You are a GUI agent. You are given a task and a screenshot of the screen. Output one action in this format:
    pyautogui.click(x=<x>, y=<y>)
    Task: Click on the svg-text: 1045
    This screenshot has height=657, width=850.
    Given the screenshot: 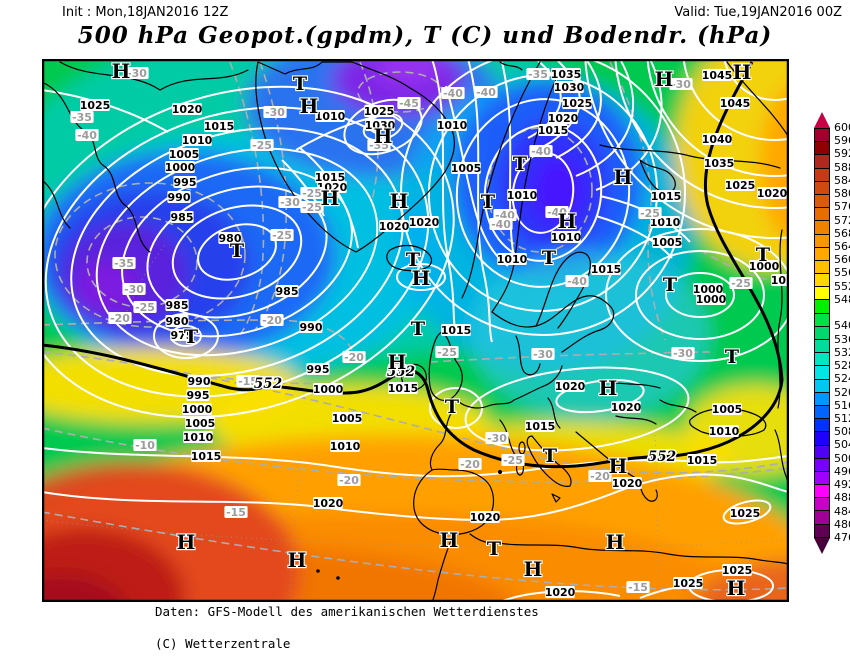 What is the action you would take?
    pyautogui.click(x=735, y=103)
    